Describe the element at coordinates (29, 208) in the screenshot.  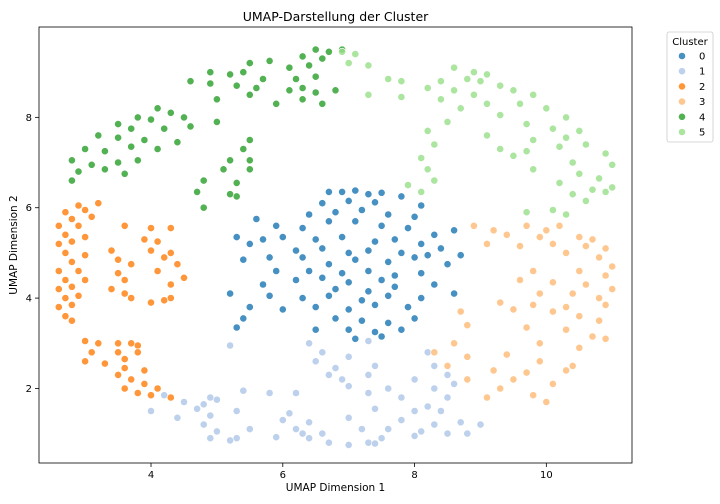
I see `y-tick-label: 6` at that location.